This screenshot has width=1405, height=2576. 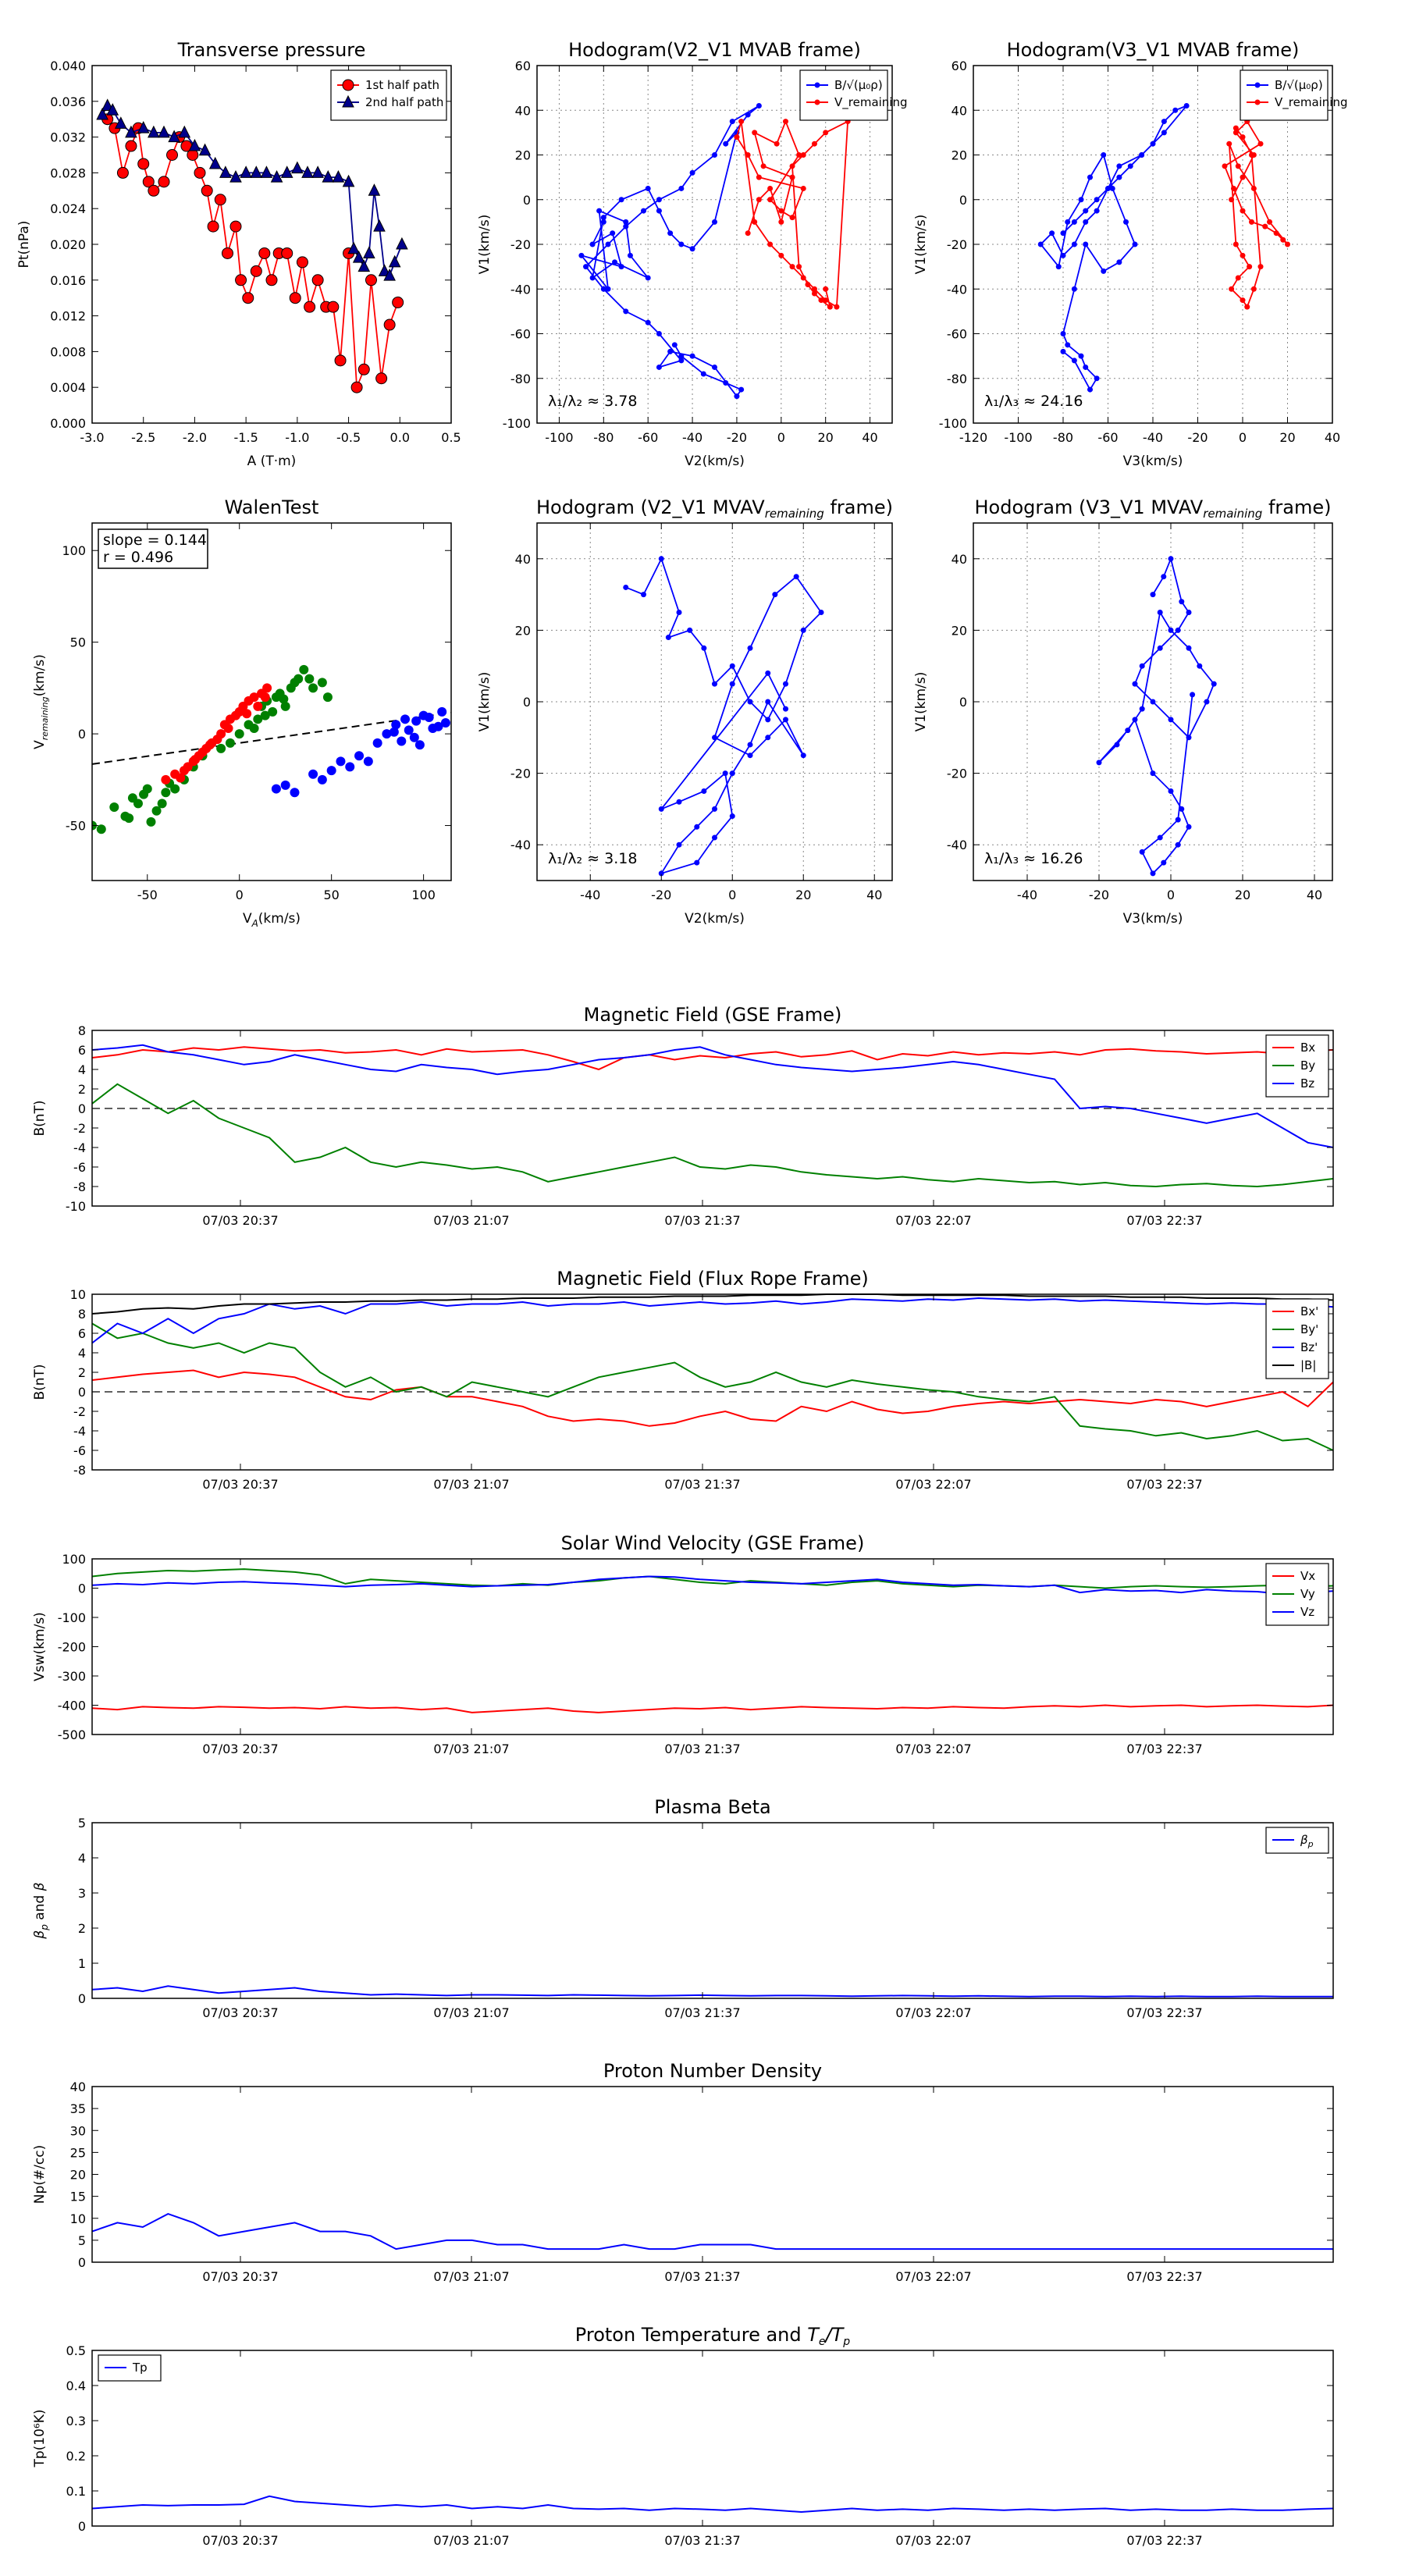 I want to click on x-tick-label: -60, so click(x=1107, y=437).